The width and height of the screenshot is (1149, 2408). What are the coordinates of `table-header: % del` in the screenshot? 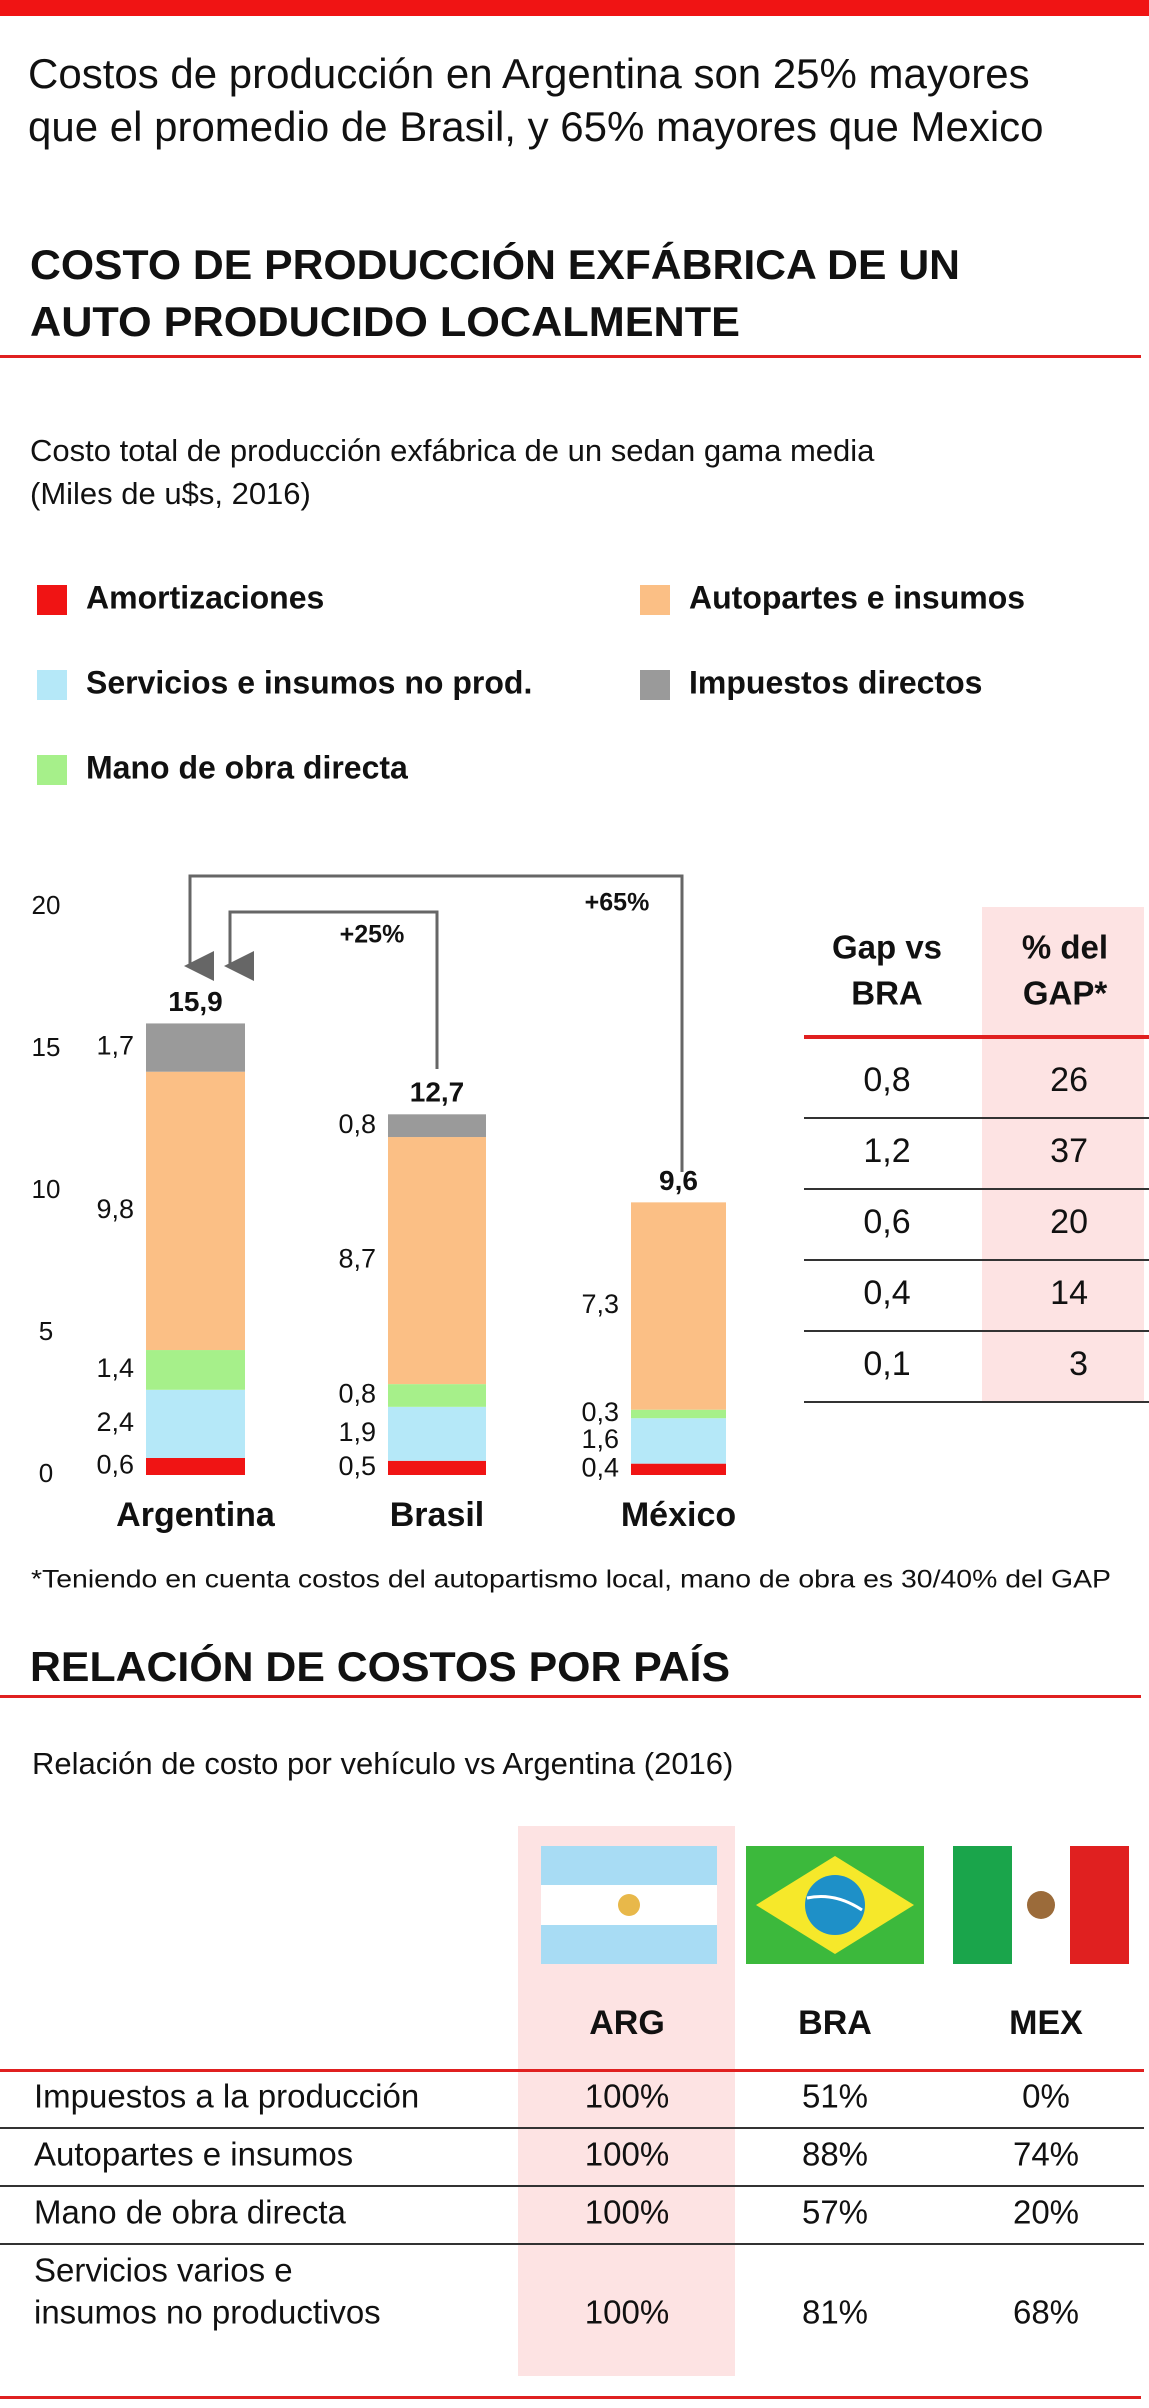 It's located at (1065, 947).